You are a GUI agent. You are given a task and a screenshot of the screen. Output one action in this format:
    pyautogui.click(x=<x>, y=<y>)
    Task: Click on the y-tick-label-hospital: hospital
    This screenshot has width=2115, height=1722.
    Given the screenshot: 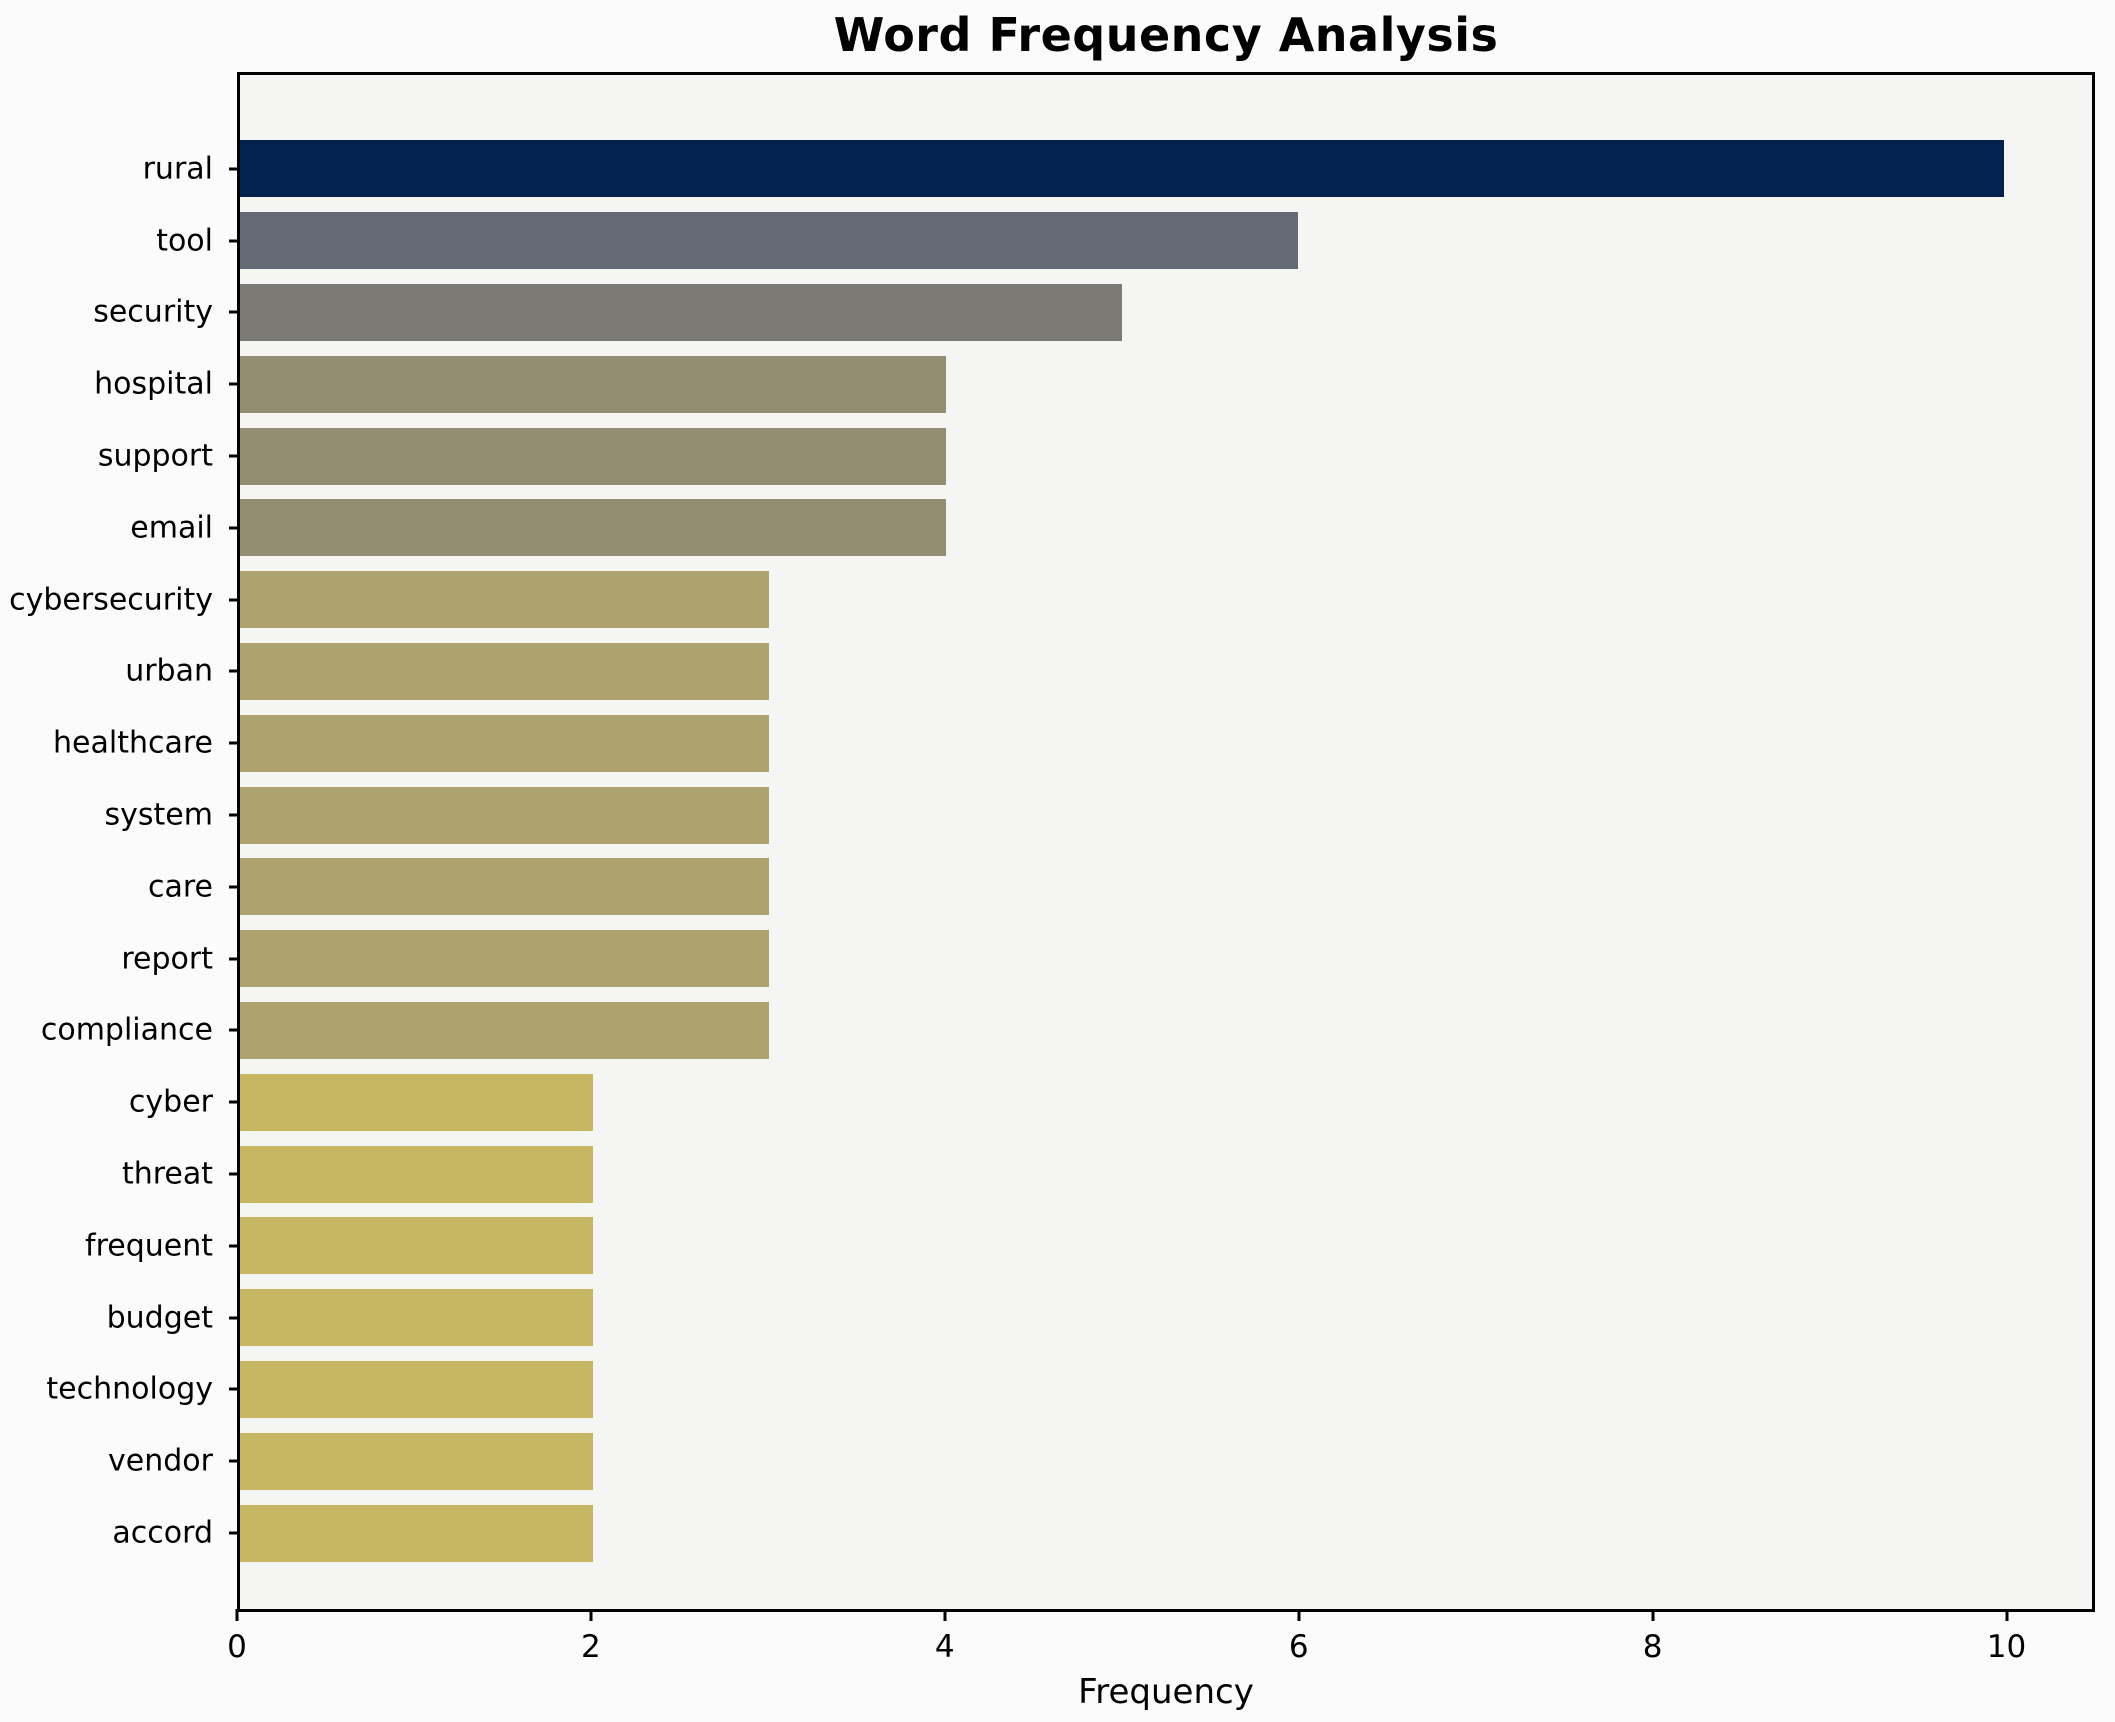 What is the action you would take?
    pyautogui.click(x=153, y=384)
    